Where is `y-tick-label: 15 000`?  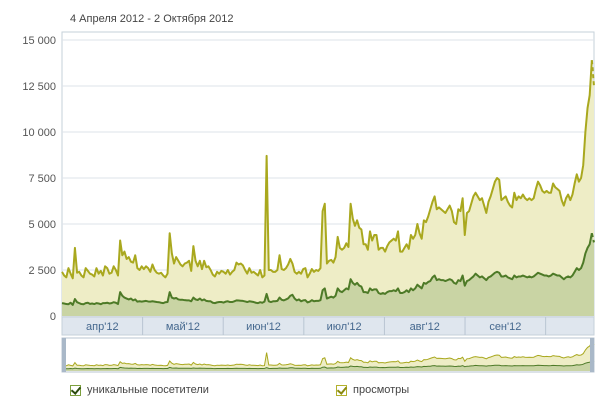
y-tick-label: 15 000 is located at coordinates (39, 41).